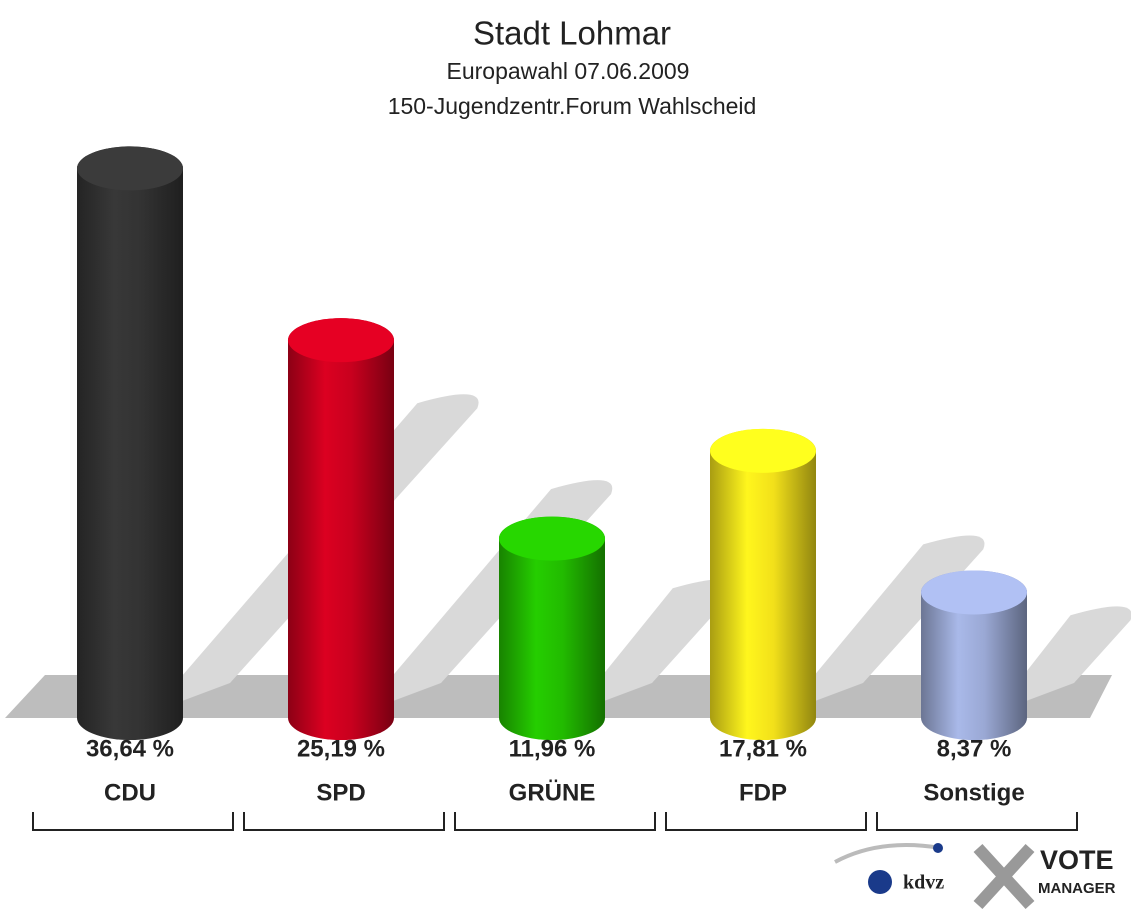 Image resolution: width=1131 pixels, height=913 pixels. Describe the element at coordinates (763, 792) in the screenshot. I see `x-tick-label: FDP` at that location.